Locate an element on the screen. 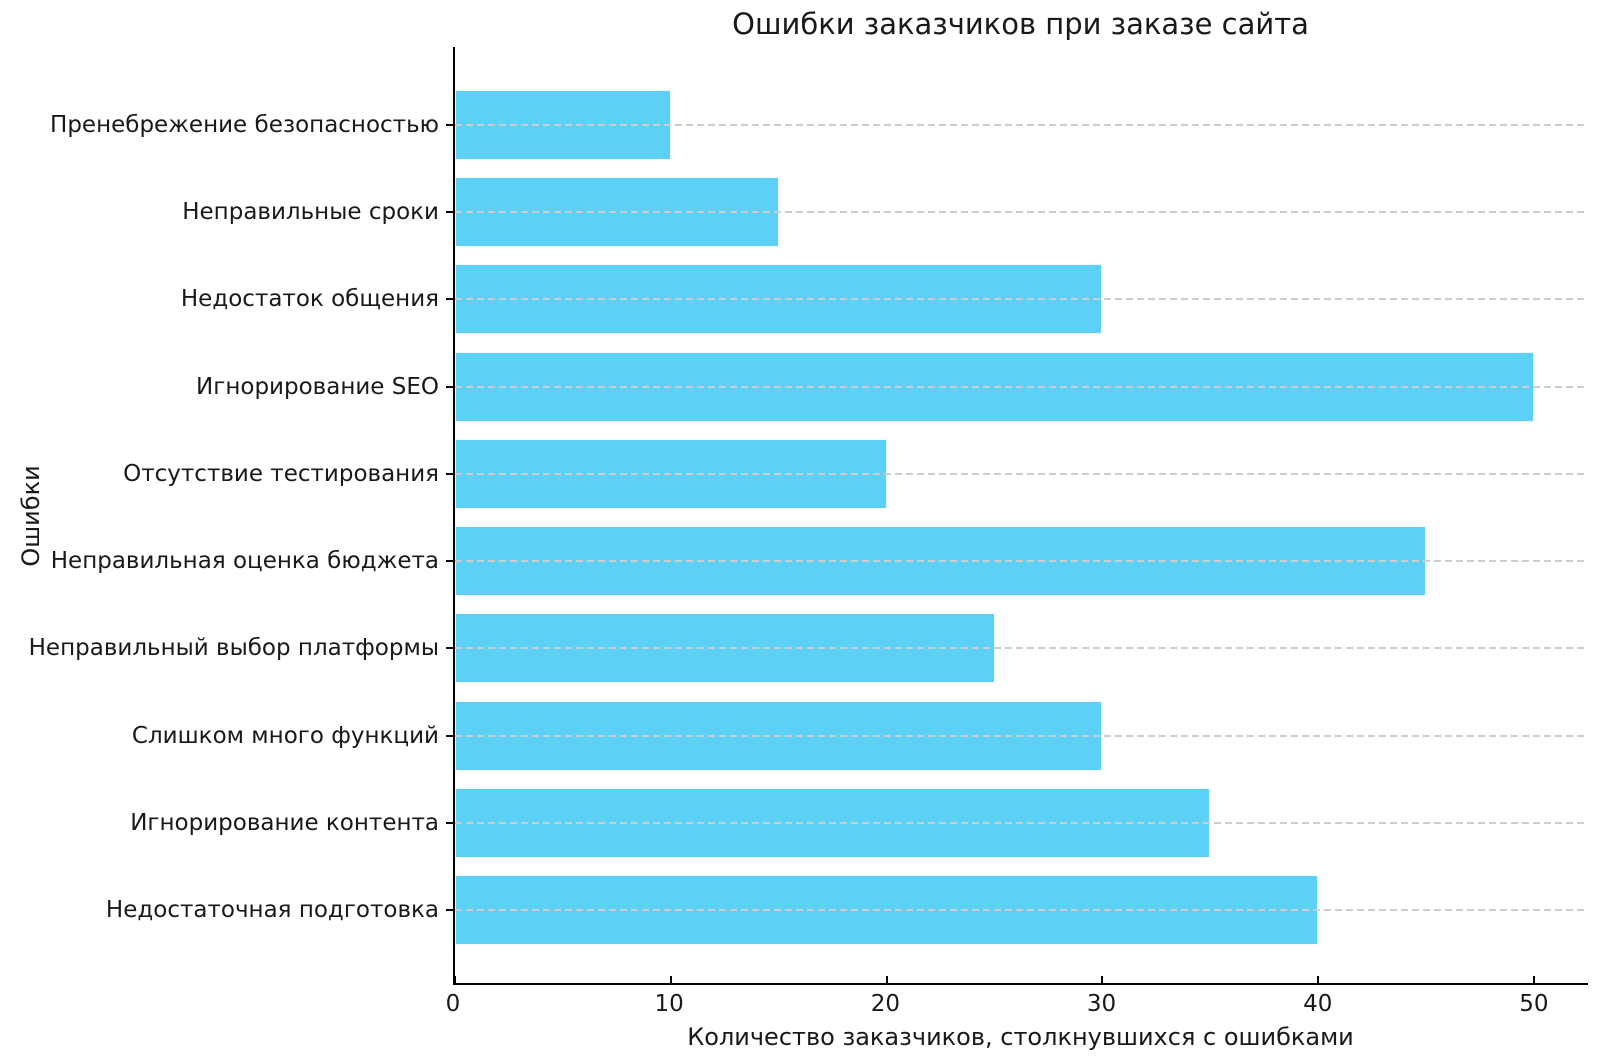  category-label: Неправильные сроки is located at coordinates (310, 211).